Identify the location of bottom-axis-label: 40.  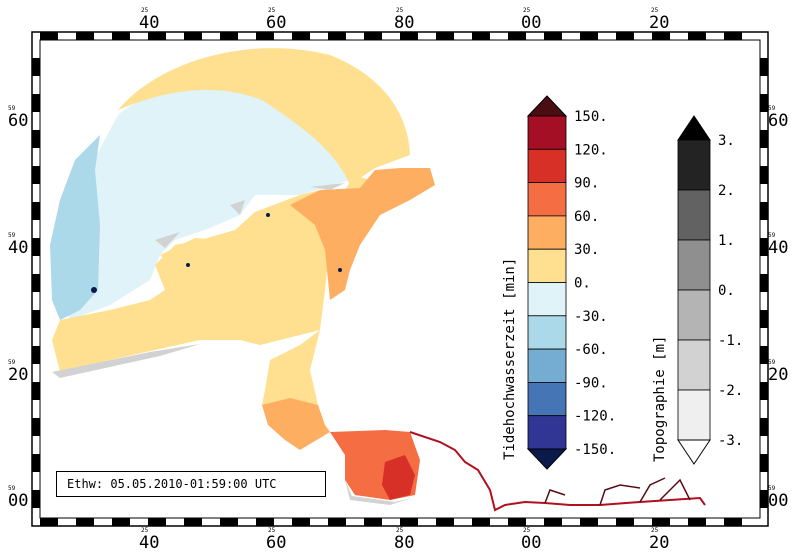
(149, 543).